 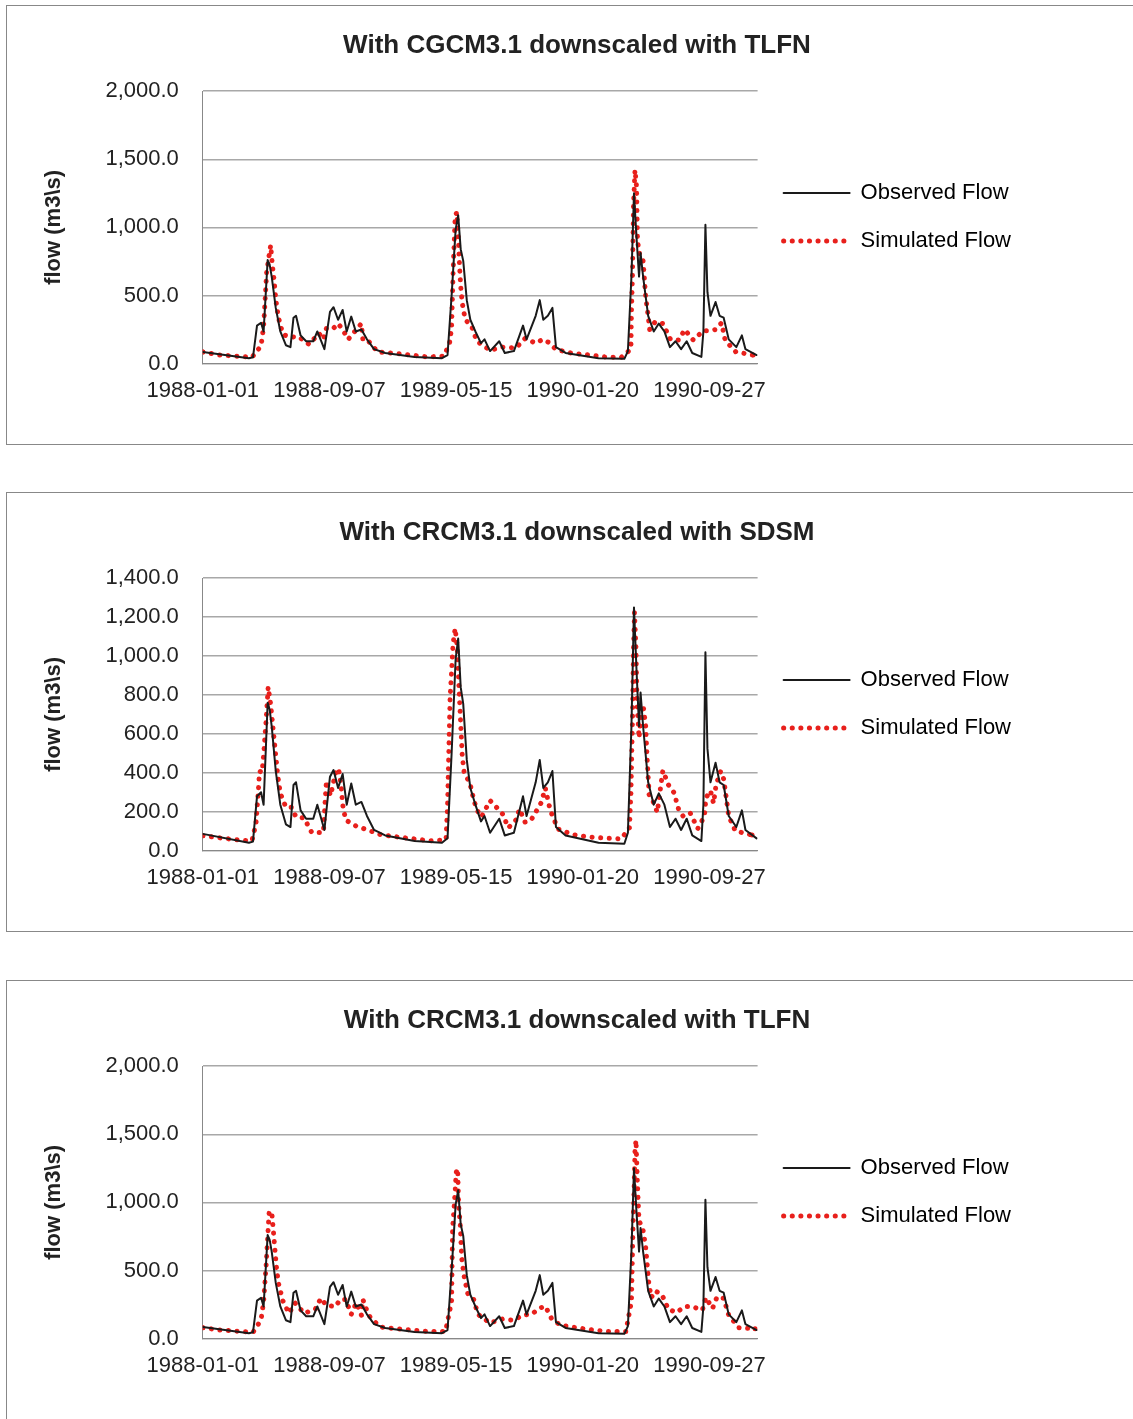 What do you see at coordinates (577, 1018) in the screenshot?
I see `chart-title: With CRCM3.1 downscaled with TLFN` at bounding box center [577, 1018].